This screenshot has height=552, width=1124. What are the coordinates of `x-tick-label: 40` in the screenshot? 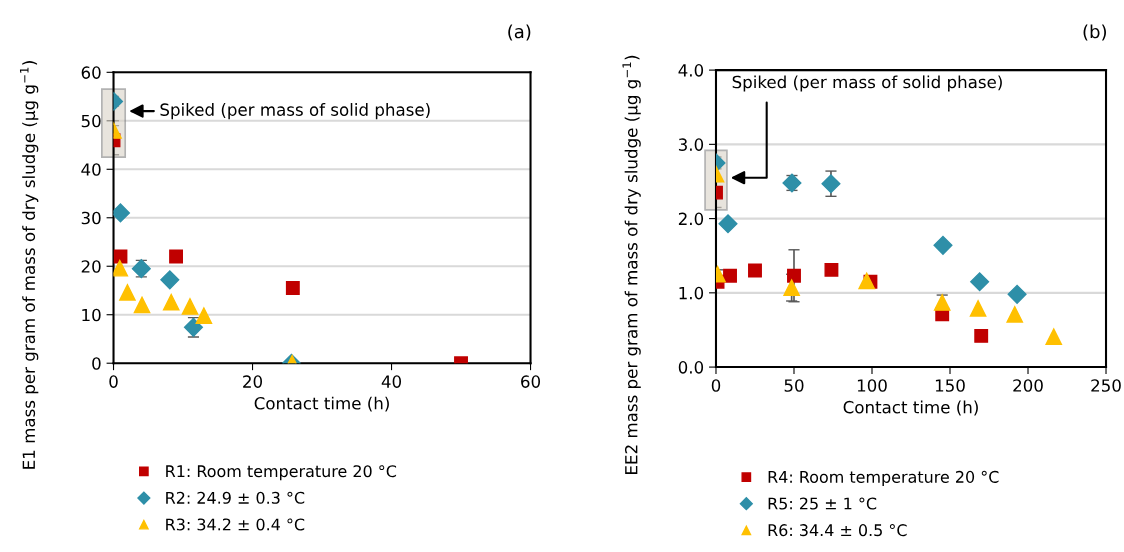 It's located at (391, 381).